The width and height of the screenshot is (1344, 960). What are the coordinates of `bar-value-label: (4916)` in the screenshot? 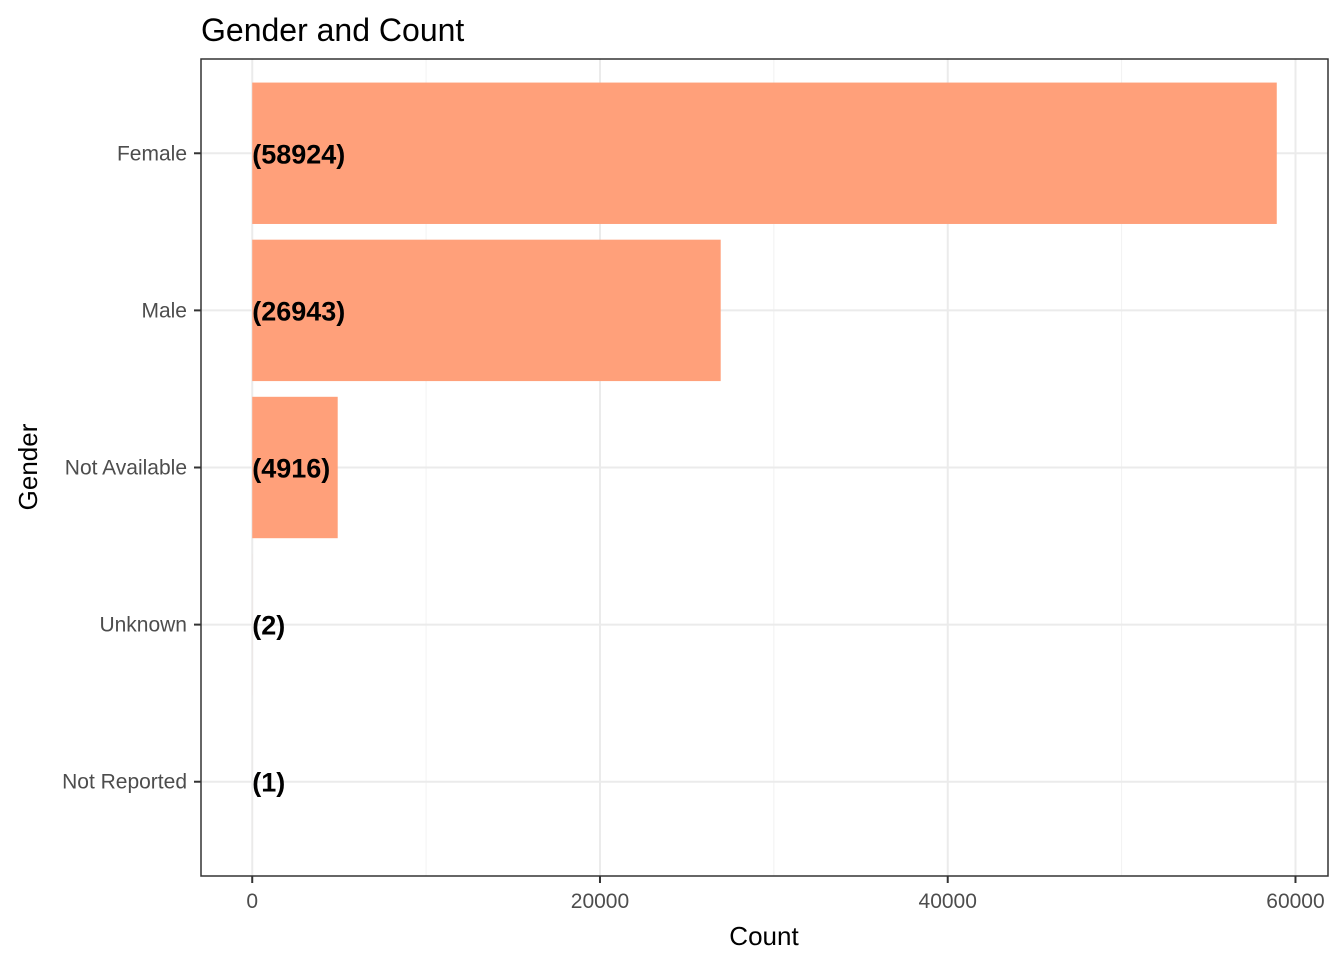 It's located at (291, 469).